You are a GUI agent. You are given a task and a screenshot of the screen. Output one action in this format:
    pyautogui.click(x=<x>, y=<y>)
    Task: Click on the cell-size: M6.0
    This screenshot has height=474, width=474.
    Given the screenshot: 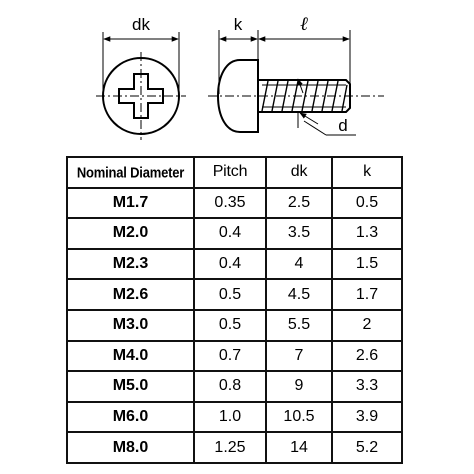 What is the action you would take?
    pyautogui.click(x=130, y=417)
    